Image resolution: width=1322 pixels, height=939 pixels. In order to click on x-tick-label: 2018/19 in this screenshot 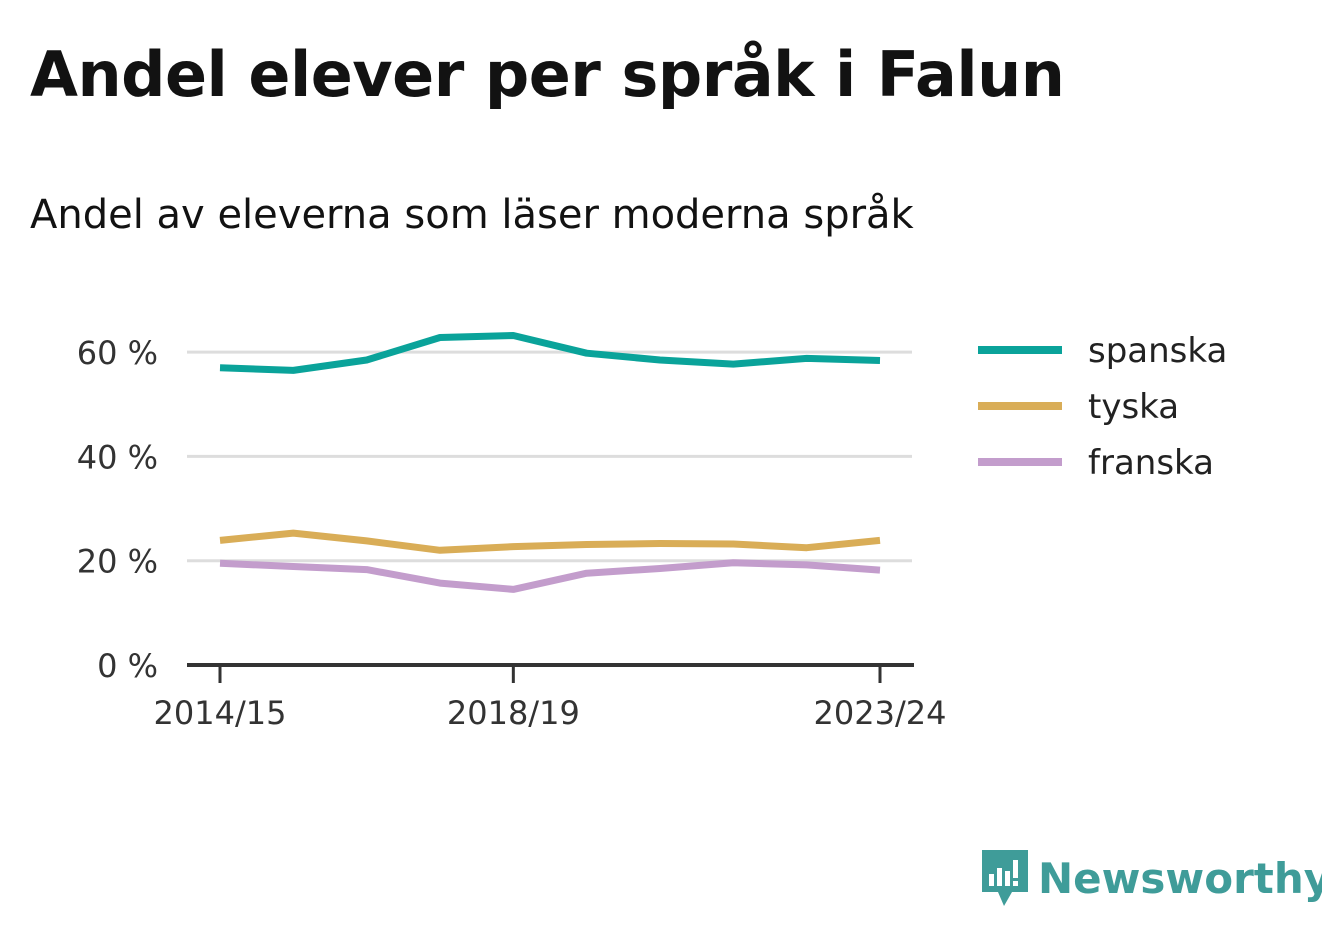, I will do `click(513, 713)`.